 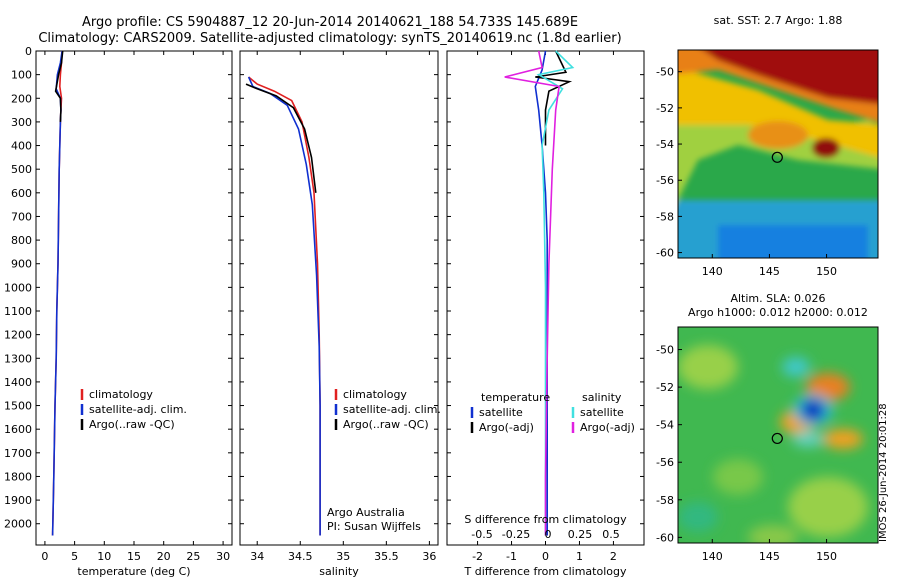 What do you see at coordinates (18, 335) in the screenshot?
I see `y-tick-label: 1200` at bounding box center [18, 335].